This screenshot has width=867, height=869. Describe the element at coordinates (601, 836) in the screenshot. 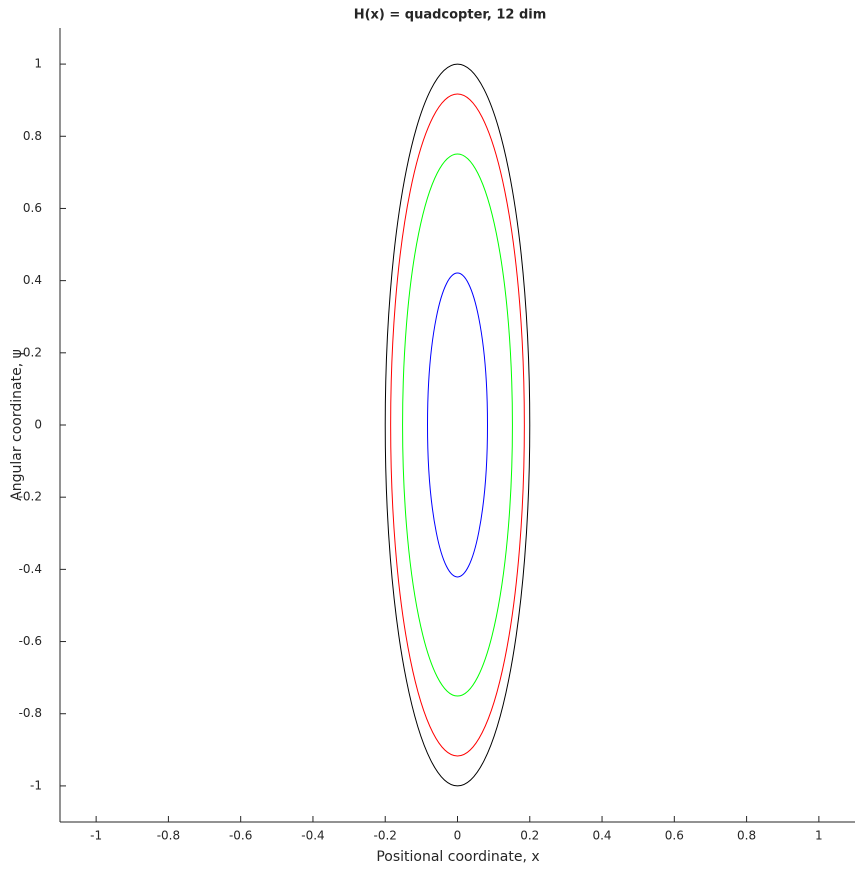

I see `x-tick-label: 0.4` at that location.